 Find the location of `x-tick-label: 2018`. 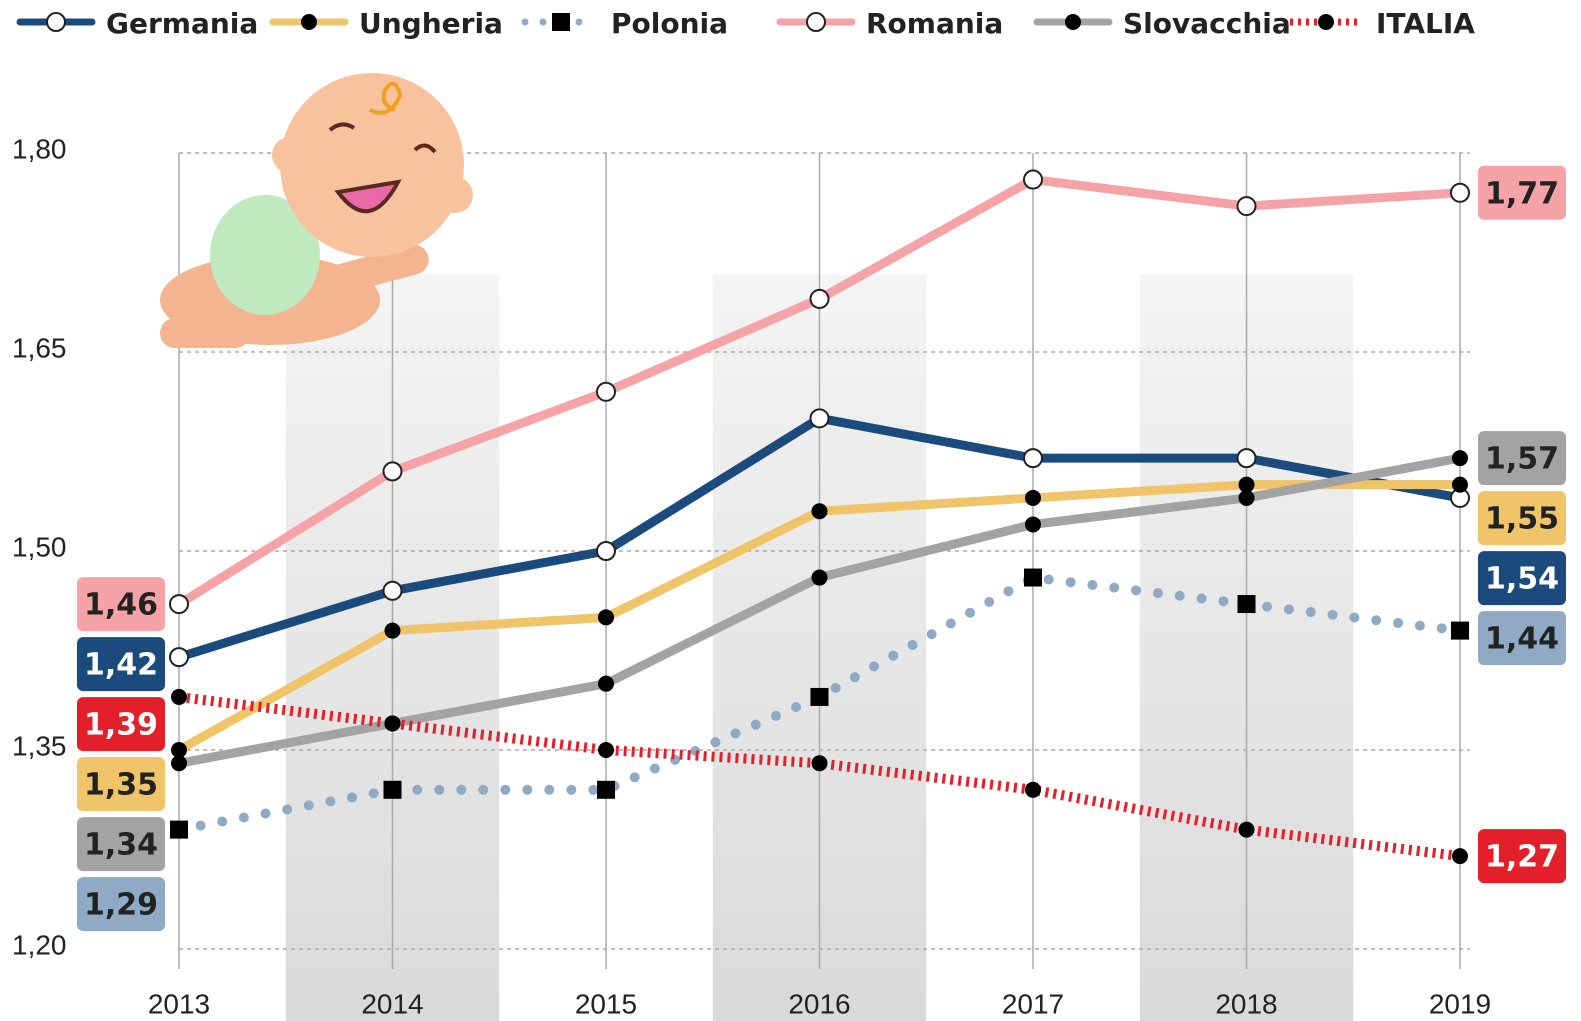

x-tick-label: 2018 is located at coordinates (1246, 1003).